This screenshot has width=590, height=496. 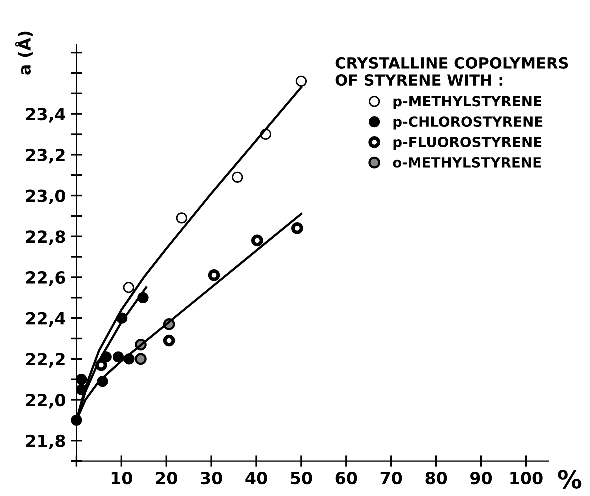 I want to click on x-tick-label: 90, so click(x=481, y=478).